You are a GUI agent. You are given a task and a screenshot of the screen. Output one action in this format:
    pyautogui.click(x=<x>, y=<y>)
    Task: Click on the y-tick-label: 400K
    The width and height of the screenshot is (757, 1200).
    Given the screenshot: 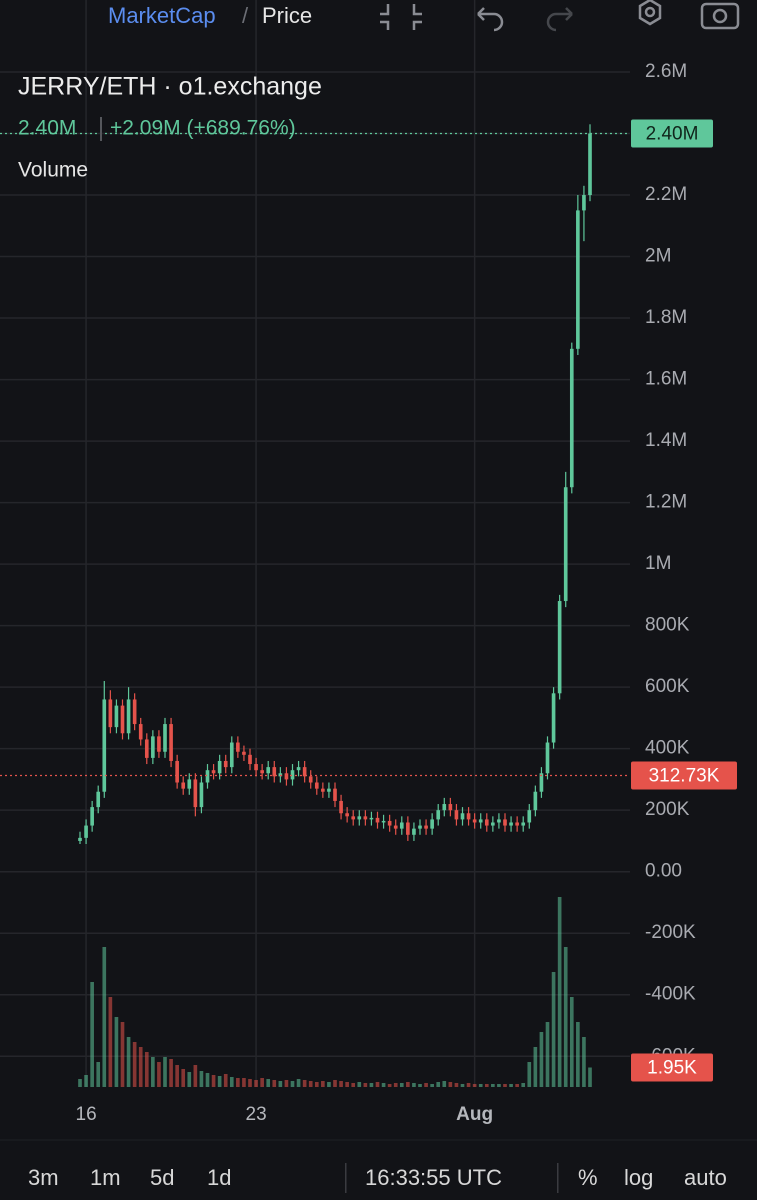 What is the action you would take?
    pyautogui.click(x=667, y=748)
    